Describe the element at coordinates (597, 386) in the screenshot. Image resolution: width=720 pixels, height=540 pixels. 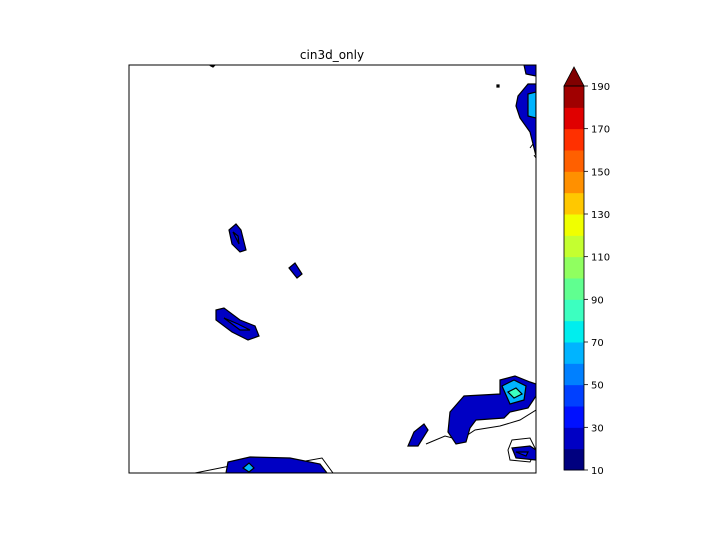
I see `colorbar-tick-label: 50` at that location.